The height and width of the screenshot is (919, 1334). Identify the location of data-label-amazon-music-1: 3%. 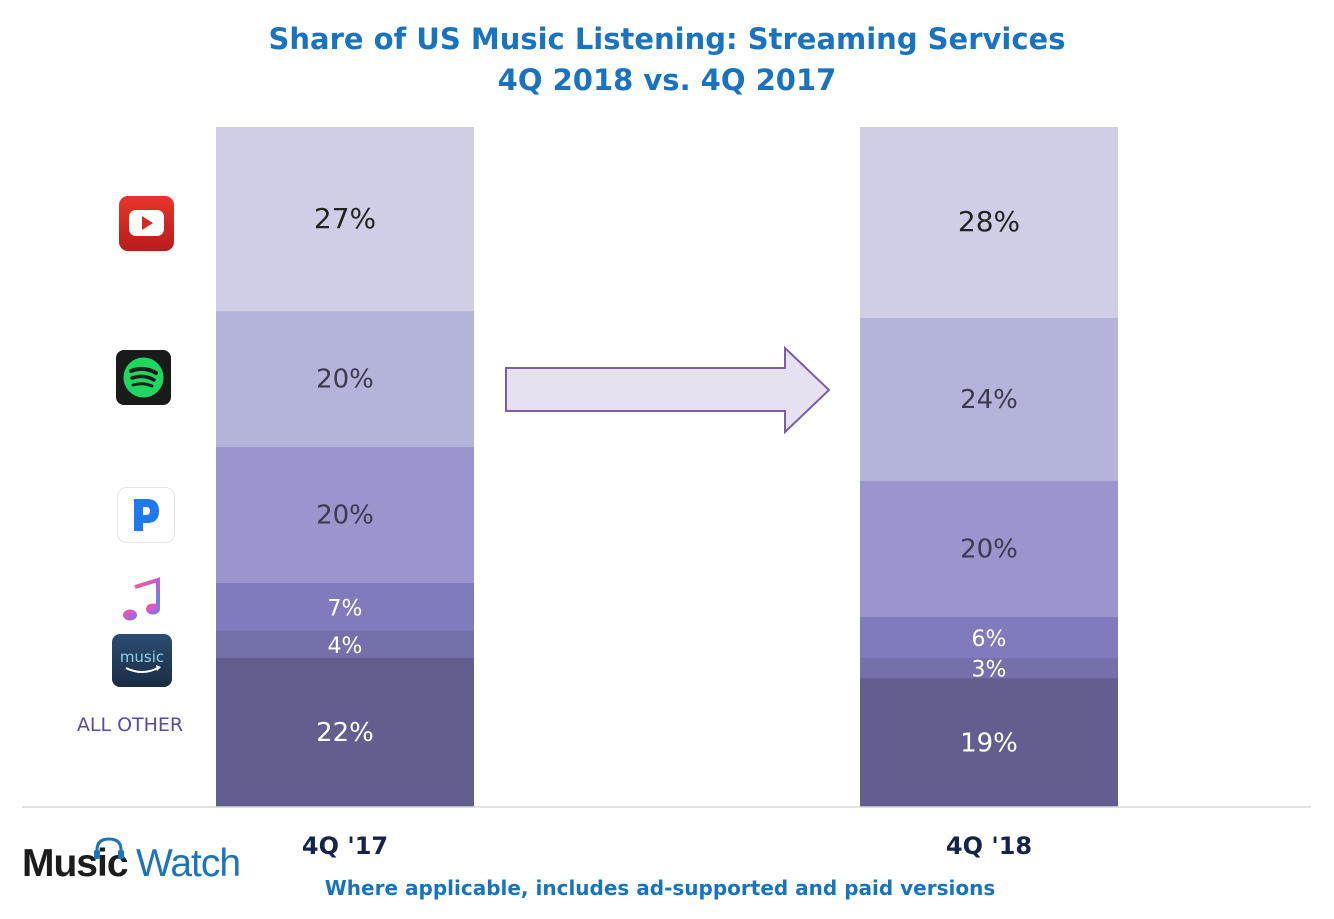
(989, 670).